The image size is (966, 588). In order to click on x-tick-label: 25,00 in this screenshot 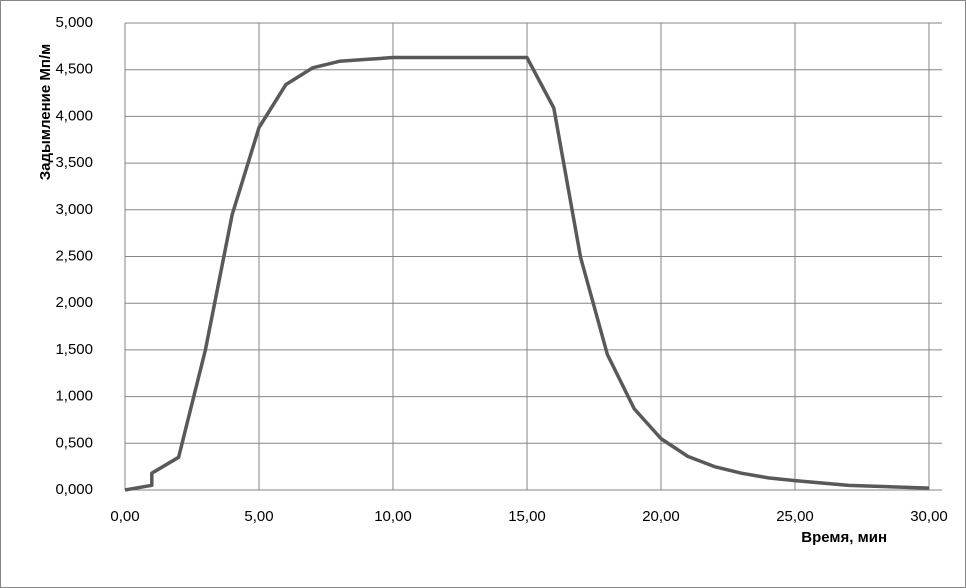, I will do `click(795, 516)`.